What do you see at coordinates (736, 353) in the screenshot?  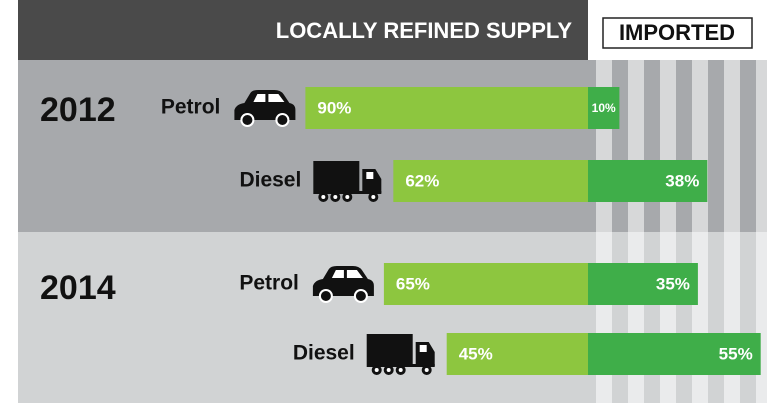 I see `value-label: 55%` at bounding box center [736, 353].